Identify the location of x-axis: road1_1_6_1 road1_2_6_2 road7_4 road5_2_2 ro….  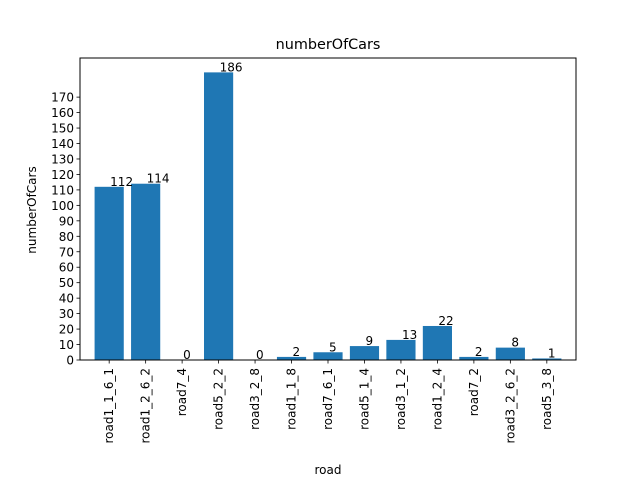
(328, 402).